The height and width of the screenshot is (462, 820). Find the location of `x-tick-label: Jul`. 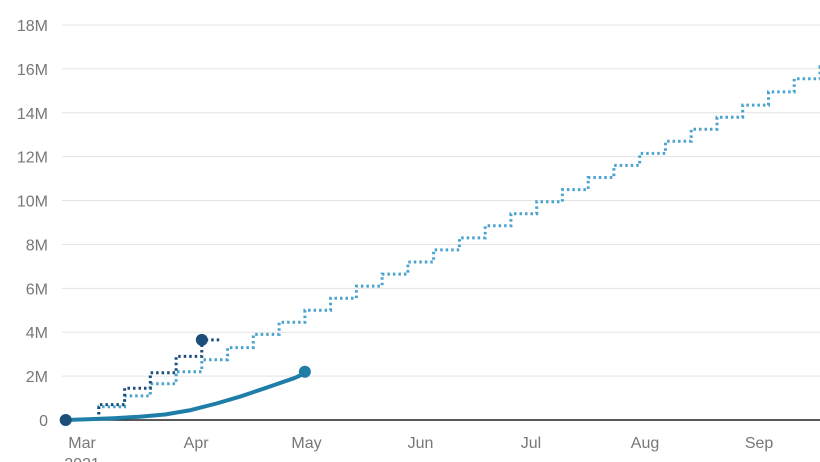

x-tick-label: Jul is located at coordinates (531, 443).